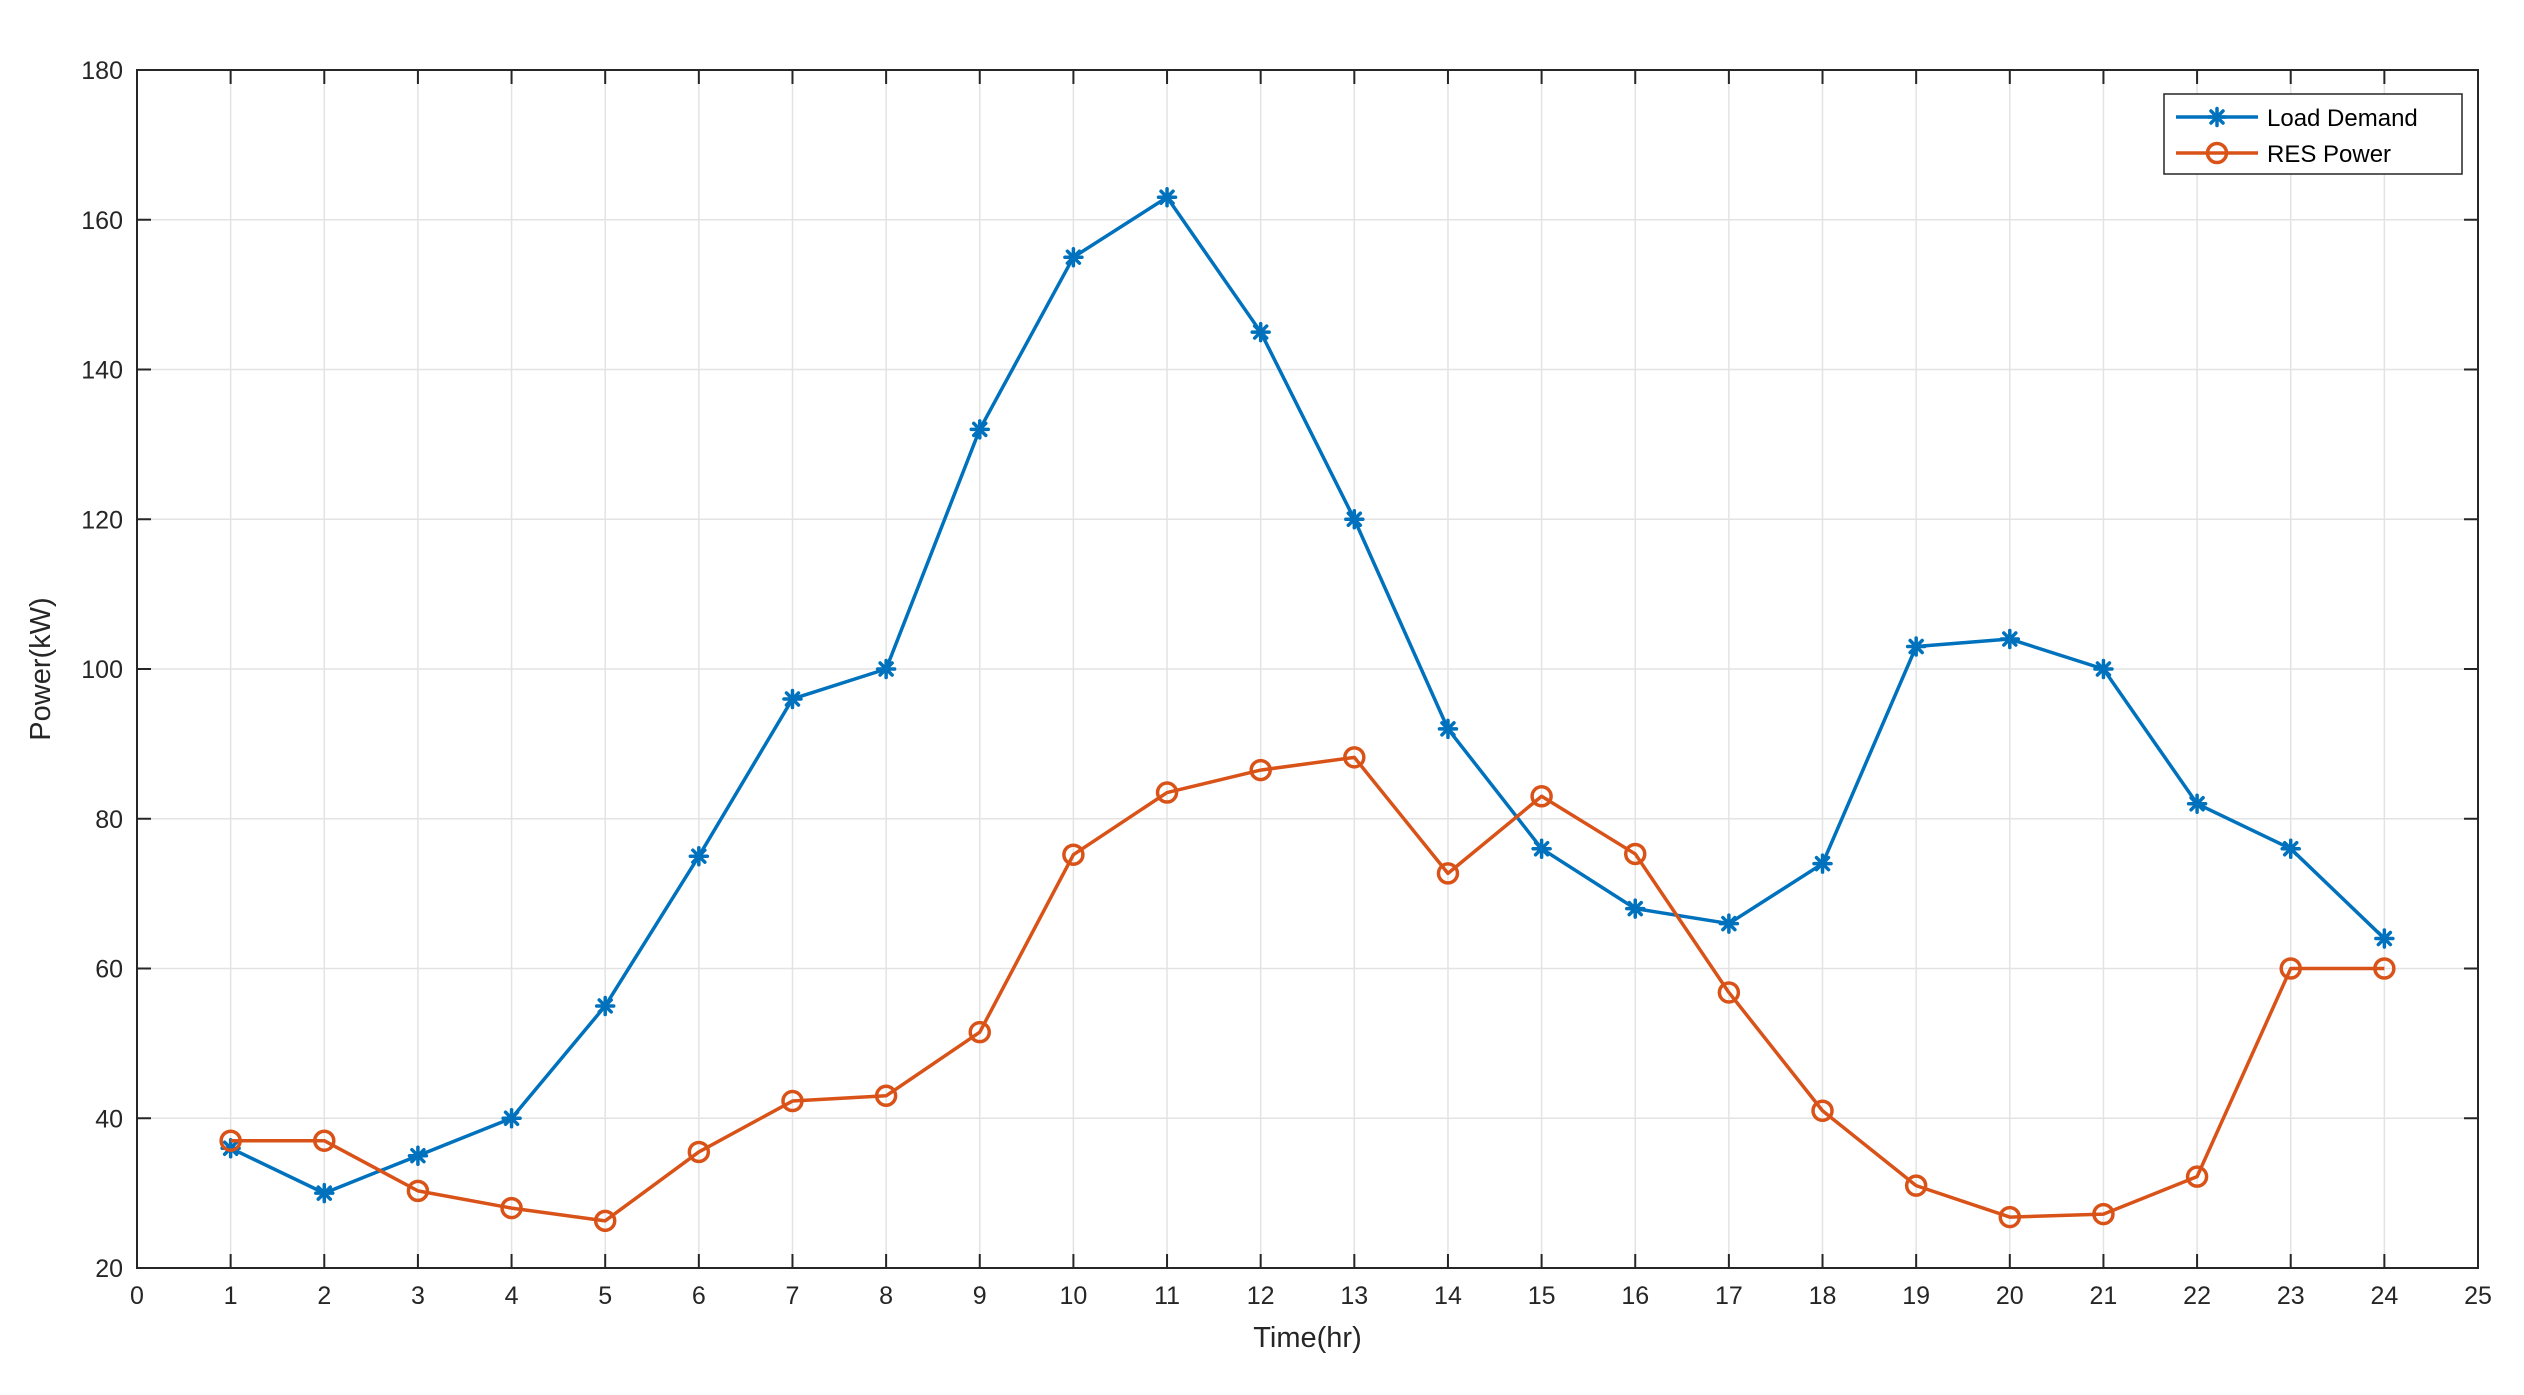 This screenshot has height=1395, width=2524. What do you see at coordinates (980, 1296) in the screenshot?
I see `x-tick-label: 9` at bounding box center [980, 1296].